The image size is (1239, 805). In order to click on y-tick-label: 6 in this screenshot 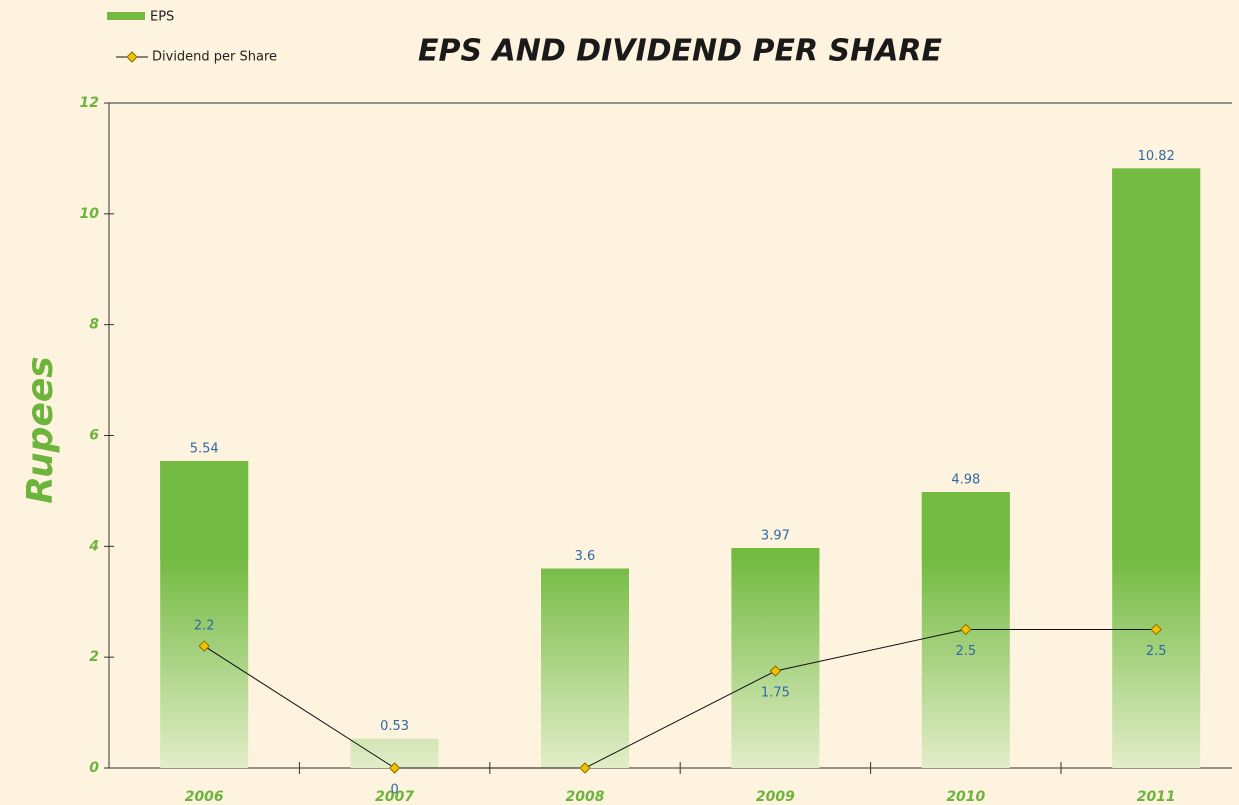, I will do `click(94, 436)`.